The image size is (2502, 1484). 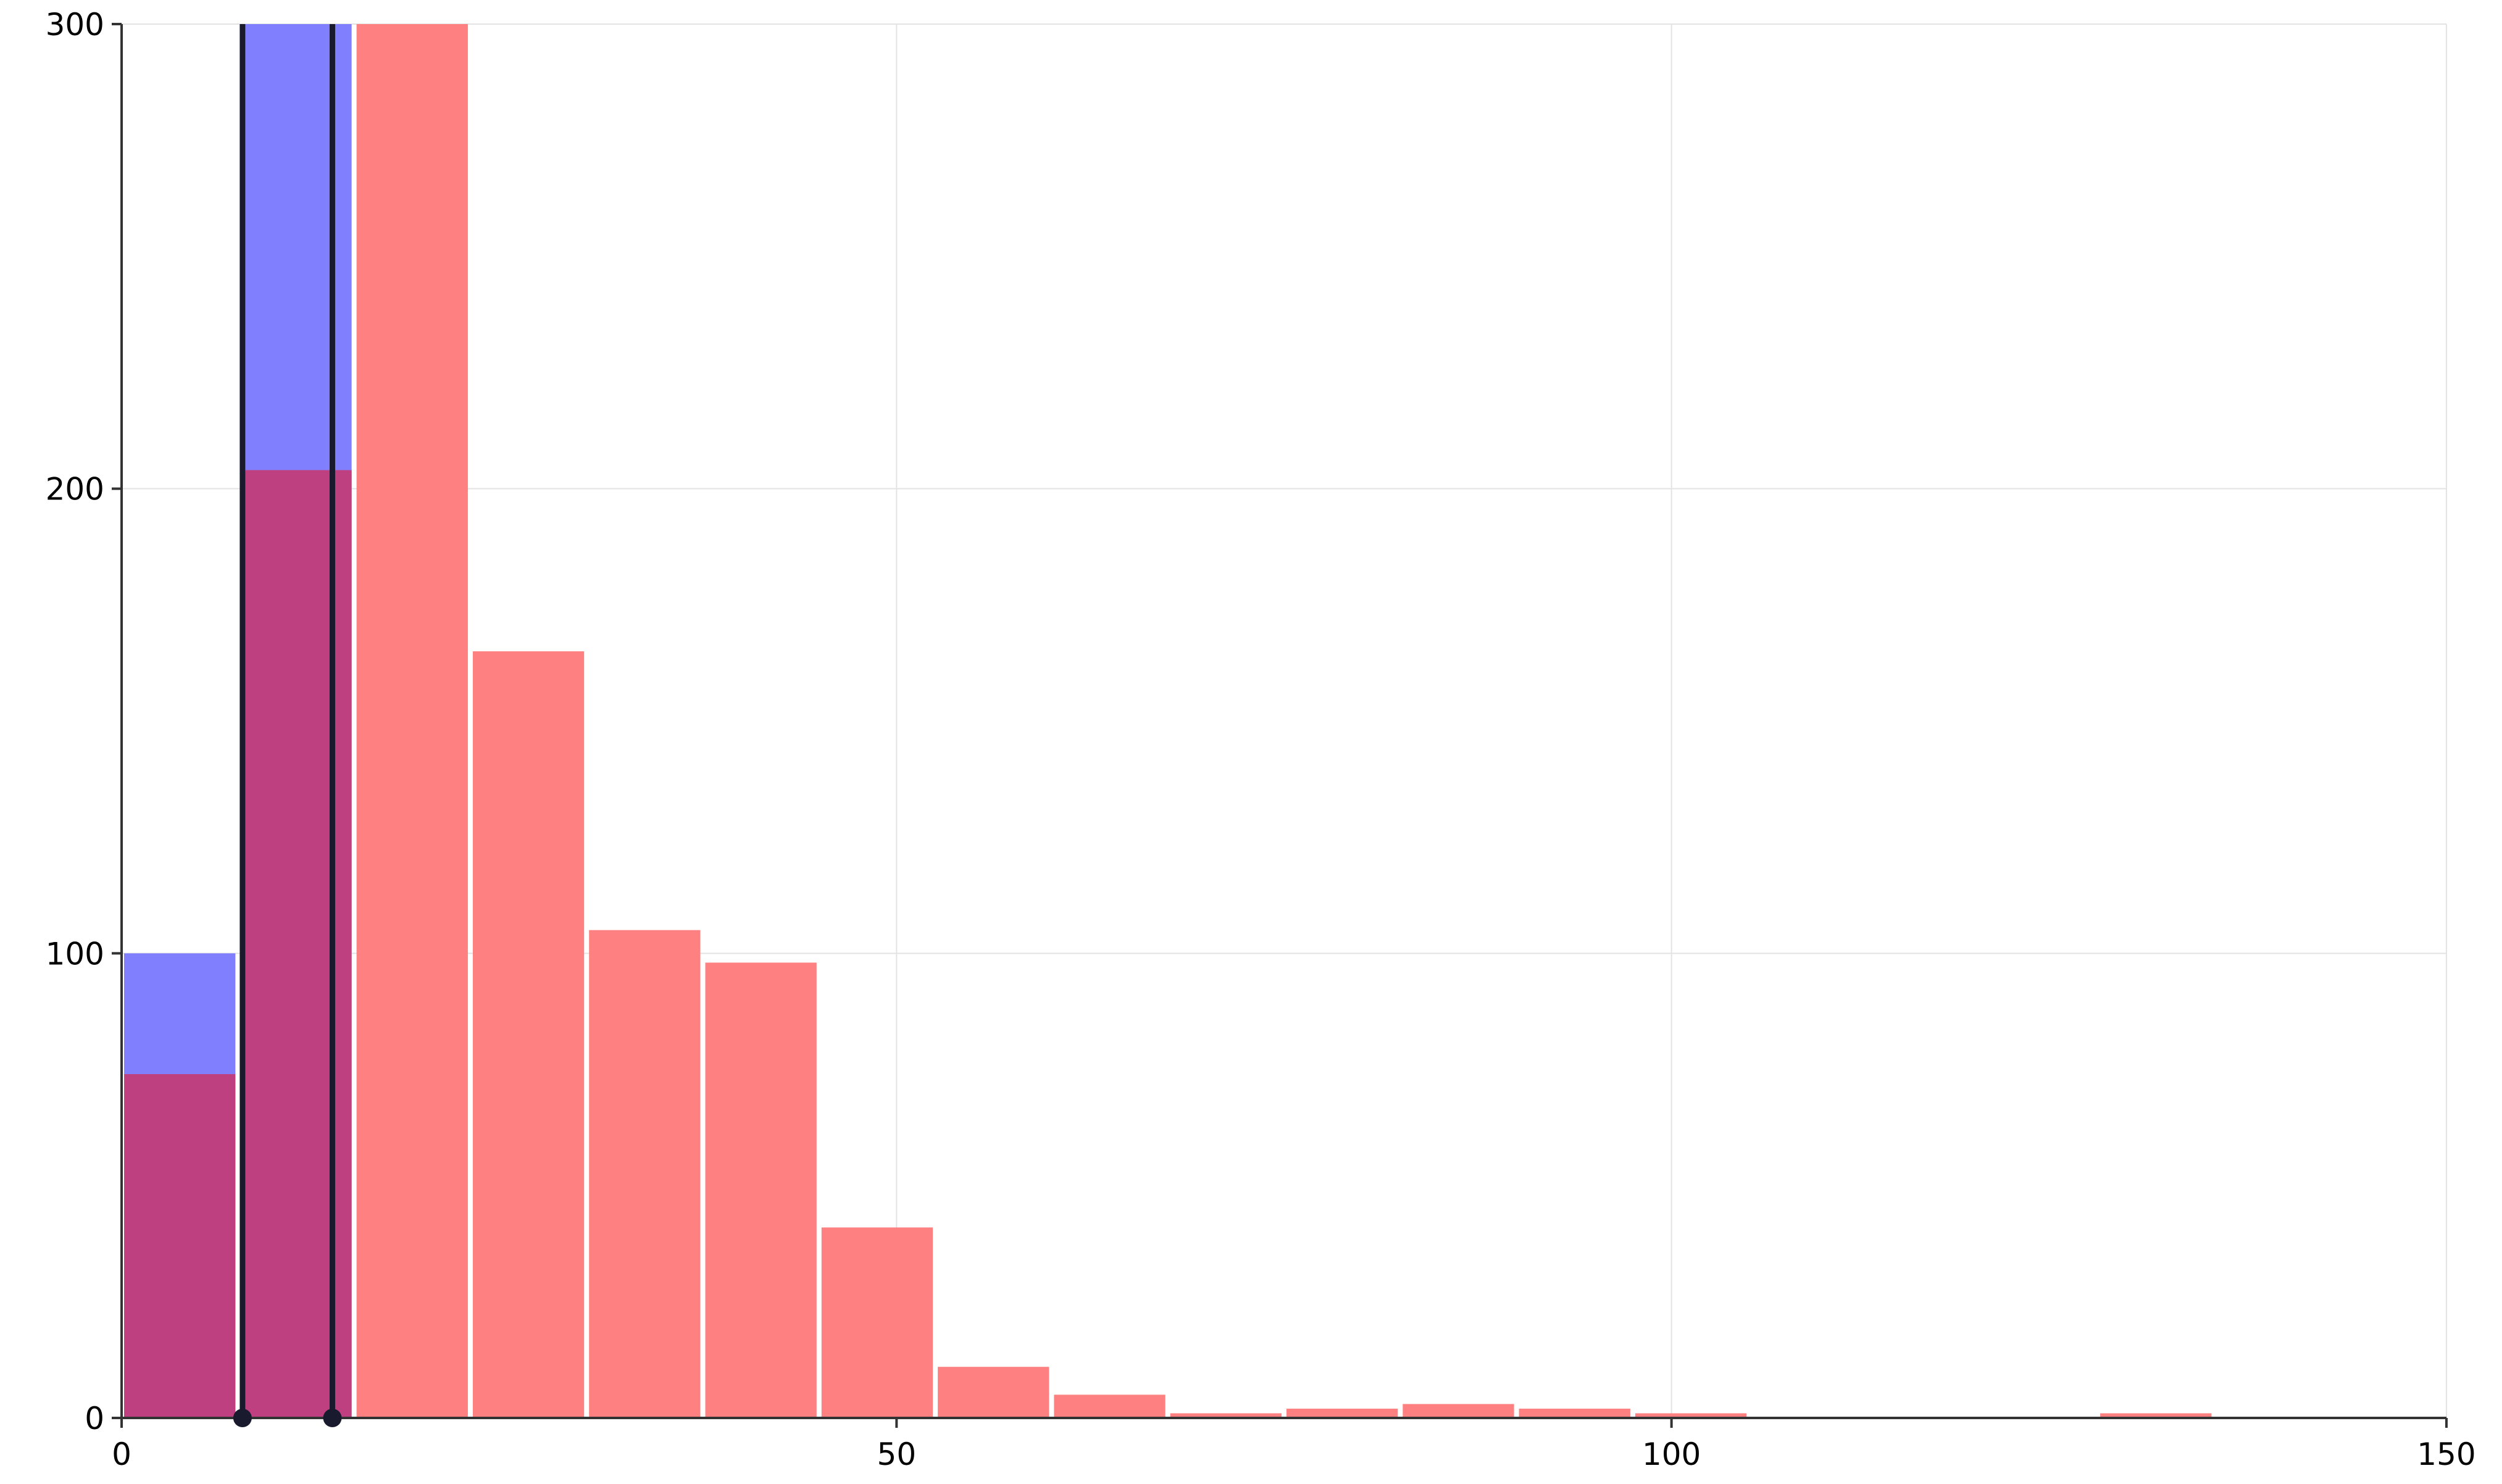 What do you see at coordinates (1672, 1454) in the screenshot?
I see `x-tick-label: 100` at bounding box center [1672, 1454].